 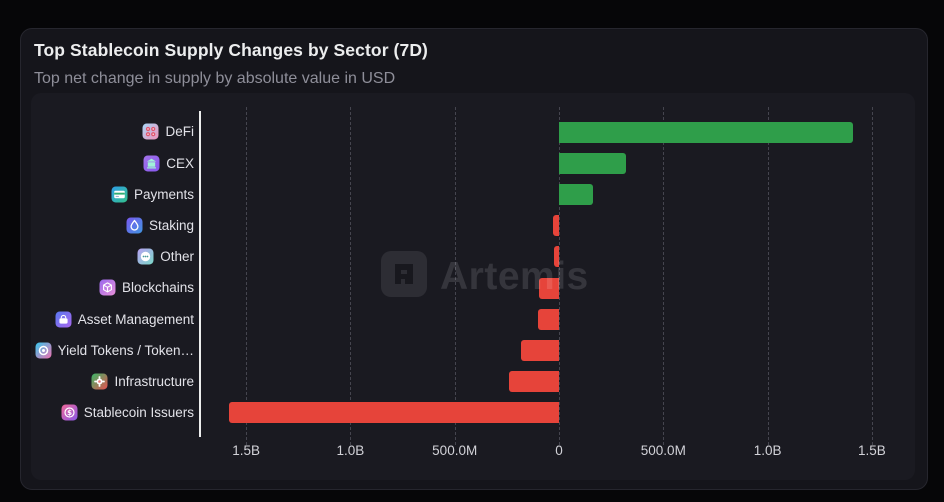 What do you see at coordinates (664, 276) in the screenshot?
I see `gridline-500-0m` at bounding box center [664, 276].